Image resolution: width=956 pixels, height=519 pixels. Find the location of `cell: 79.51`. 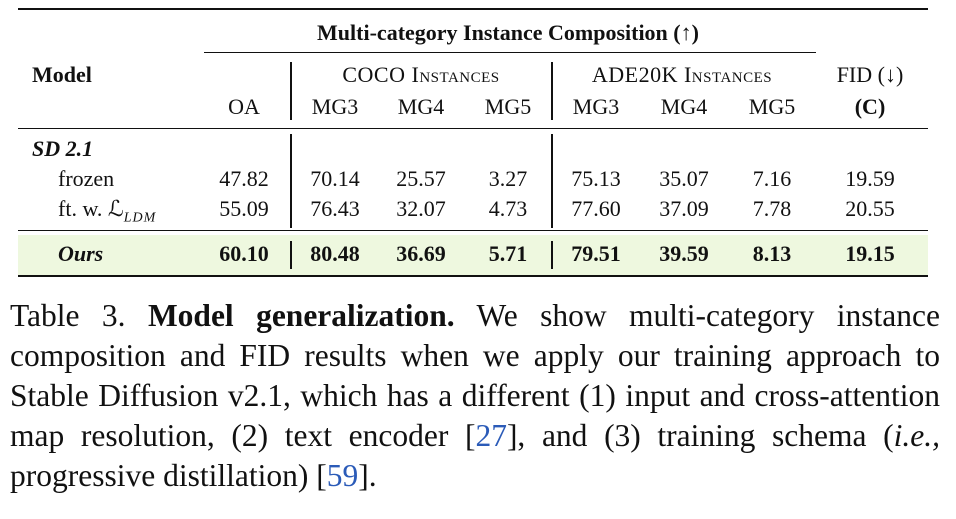

cell: 79.51 is located at coordinates (596, 253).